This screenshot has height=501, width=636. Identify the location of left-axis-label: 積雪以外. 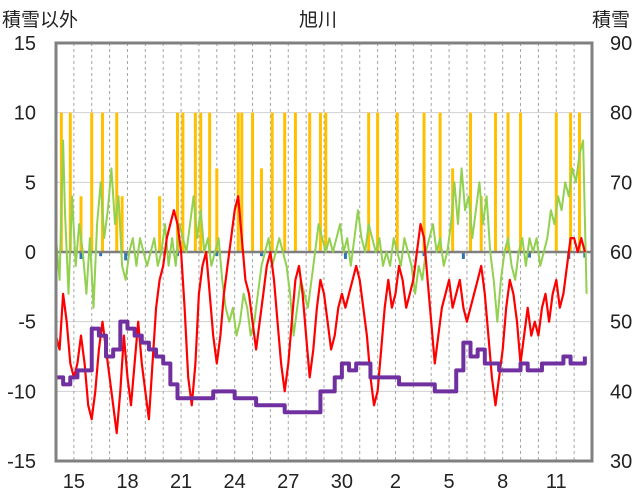
(40, 20).